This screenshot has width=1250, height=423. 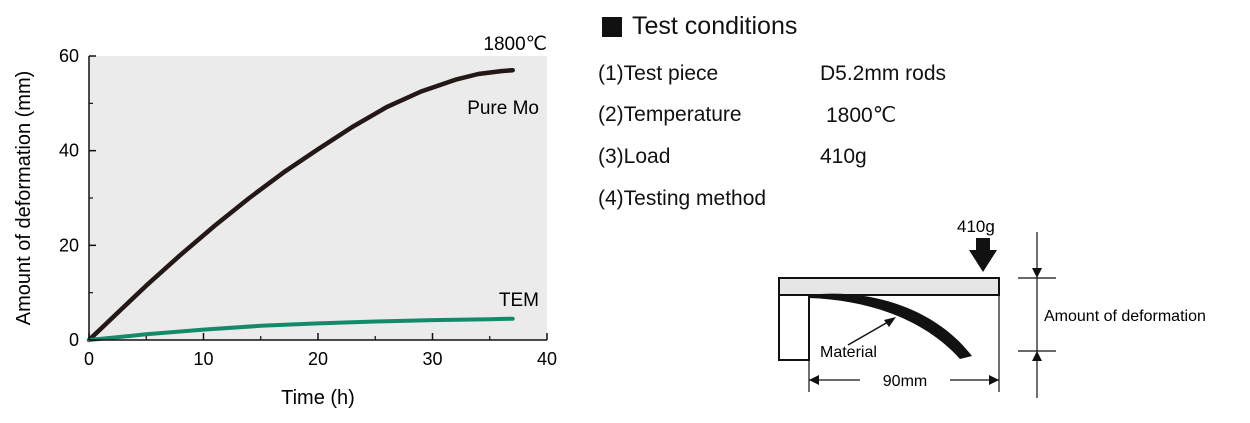 What do you see at coordinates (1037, 356) in the screenshot?
I see `deformation-arrow-bottom-icon` at bounding box center [1037, 356].